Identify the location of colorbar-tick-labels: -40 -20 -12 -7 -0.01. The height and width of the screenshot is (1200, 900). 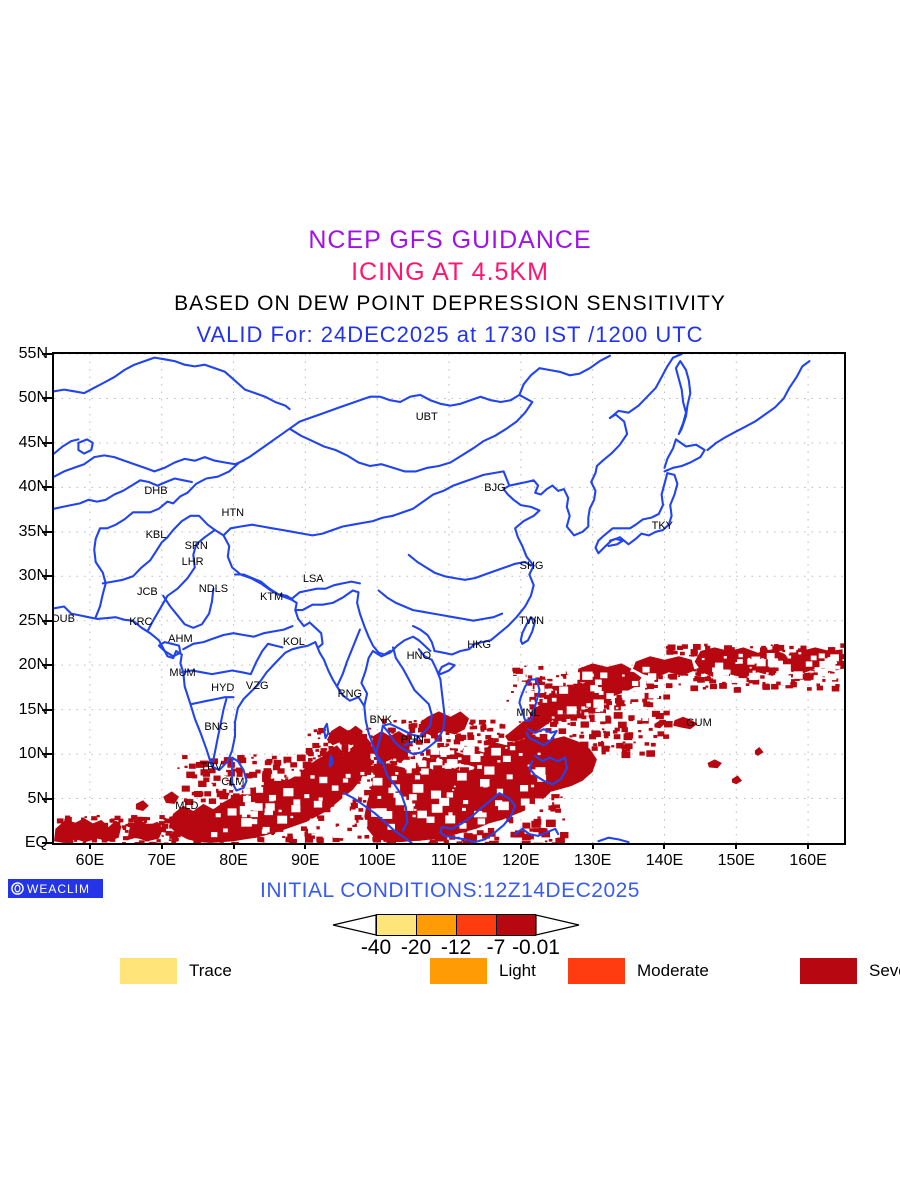
(460, 948).